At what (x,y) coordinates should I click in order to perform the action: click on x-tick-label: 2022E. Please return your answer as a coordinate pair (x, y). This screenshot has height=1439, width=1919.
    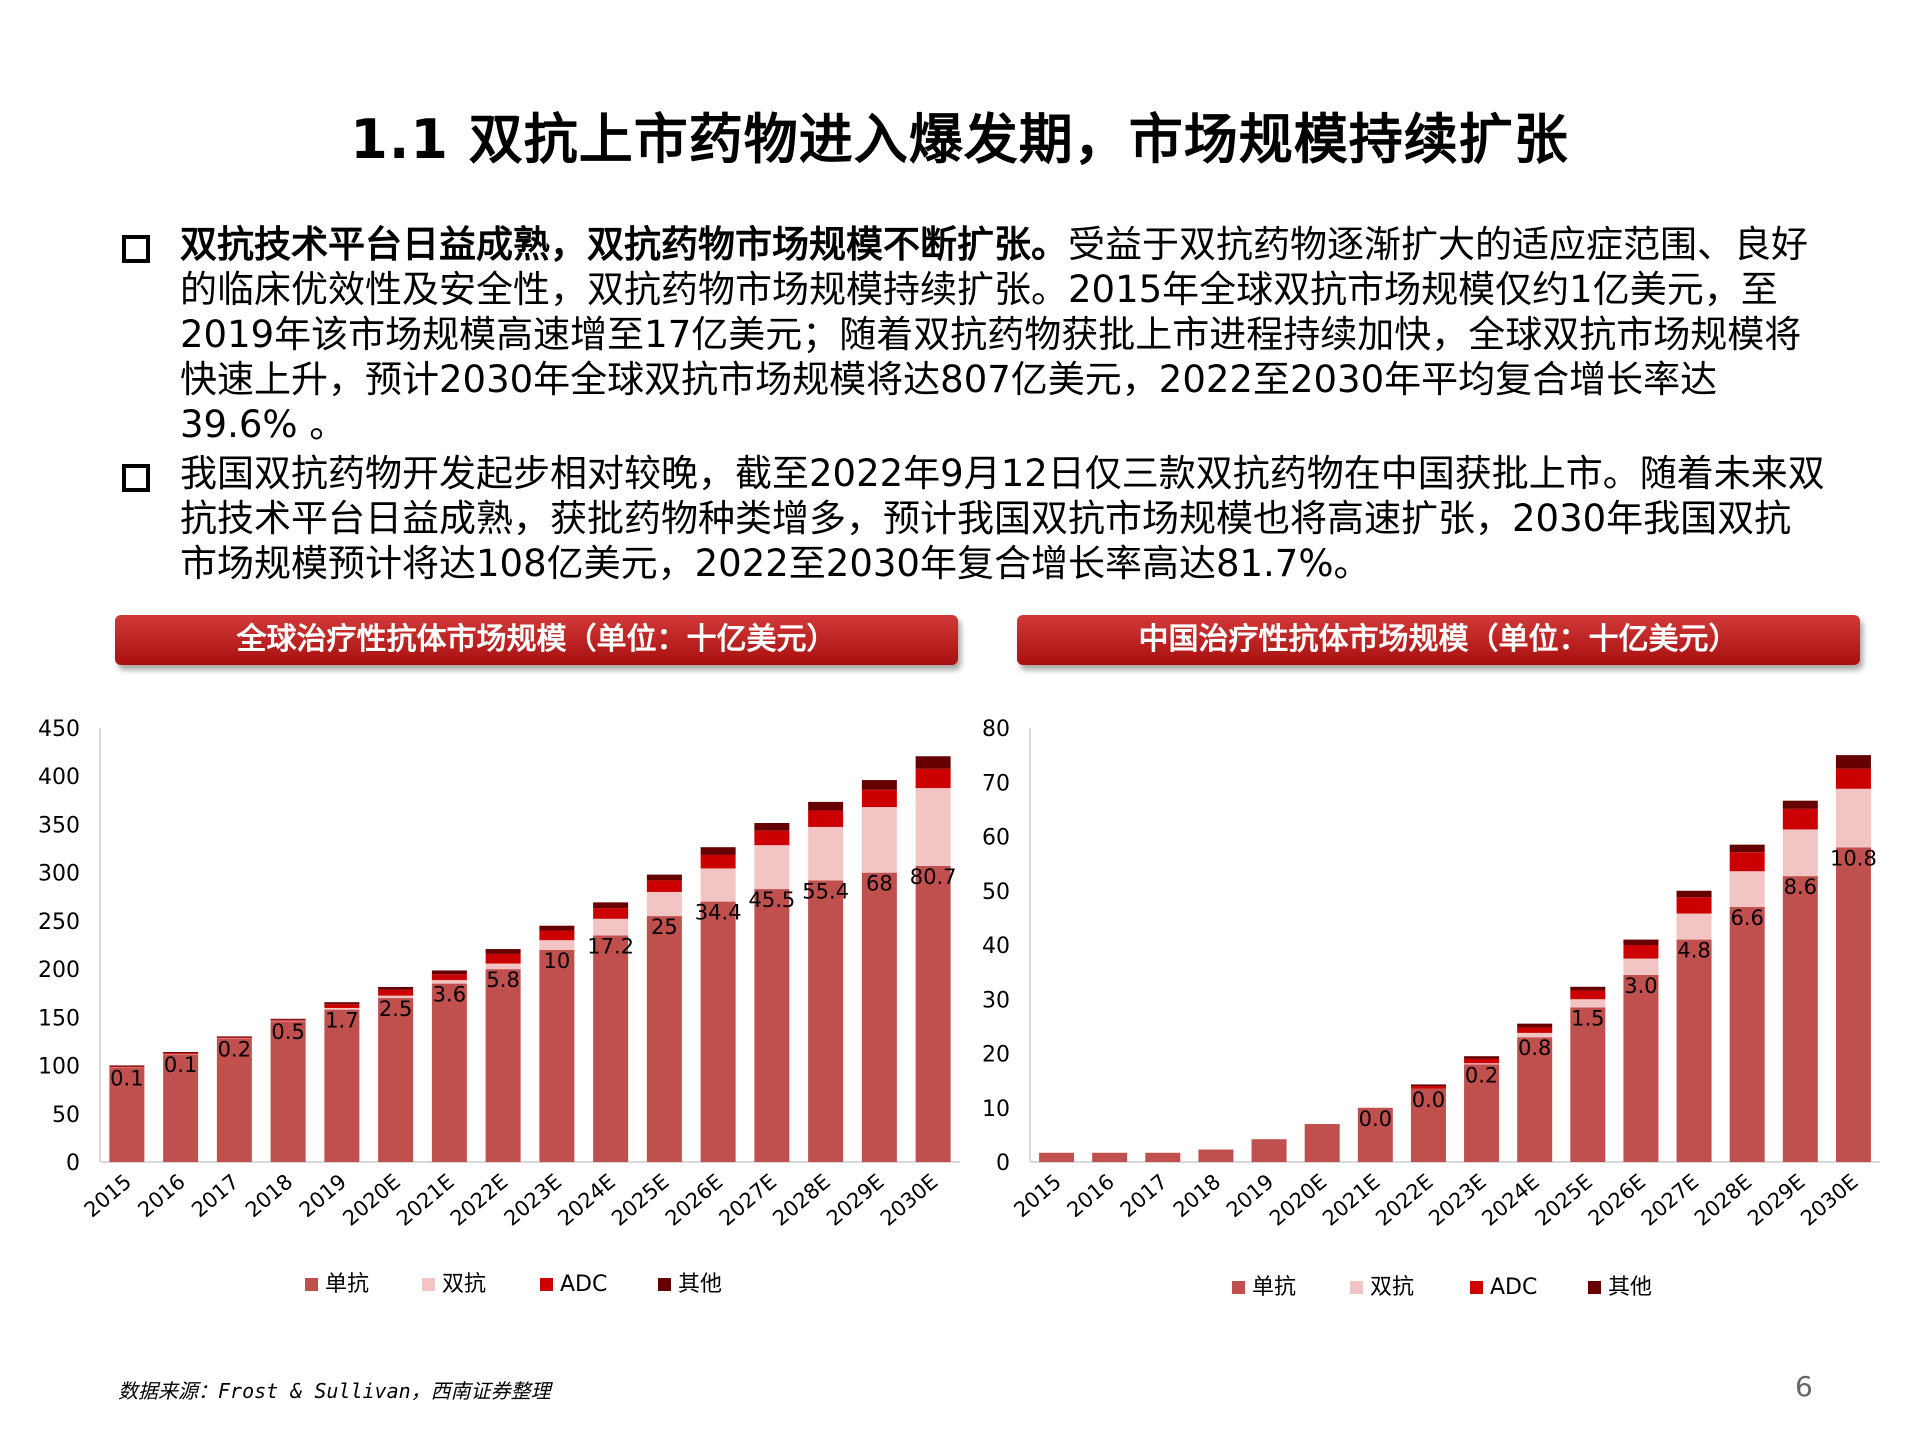
    Looking at the image, I should click on (479, 1199).